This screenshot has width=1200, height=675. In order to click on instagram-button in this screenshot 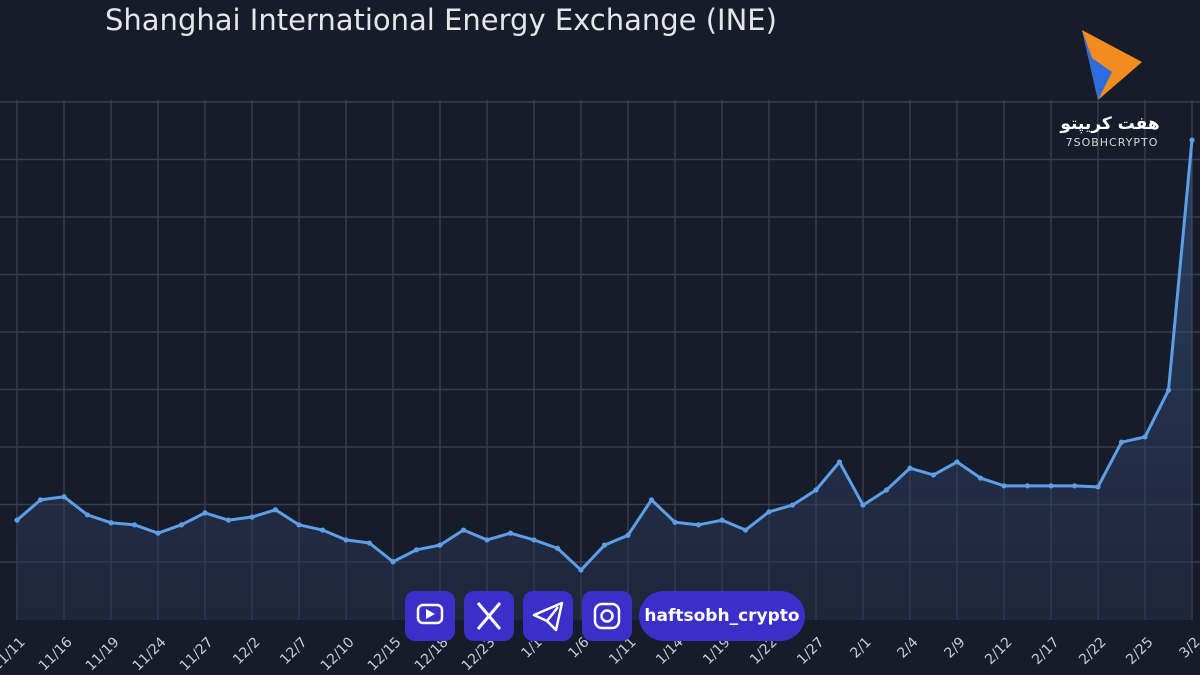, I will do `click(607, 616)`.